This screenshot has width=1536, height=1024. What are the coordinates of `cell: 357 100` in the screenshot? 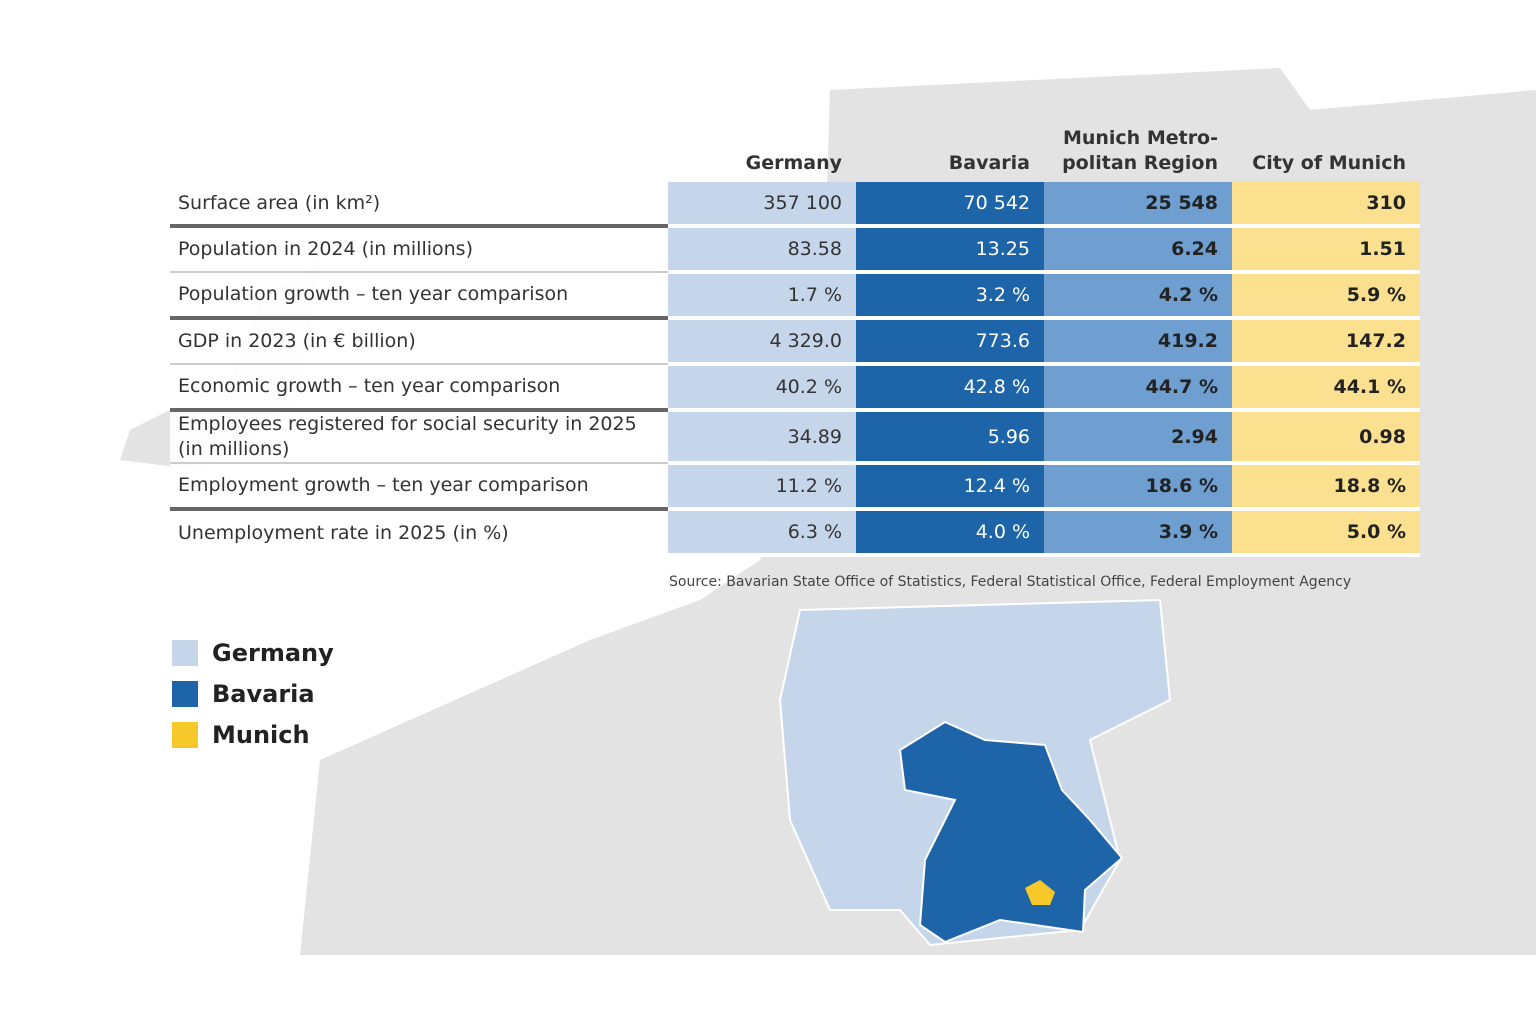 It's located at (762, 205).